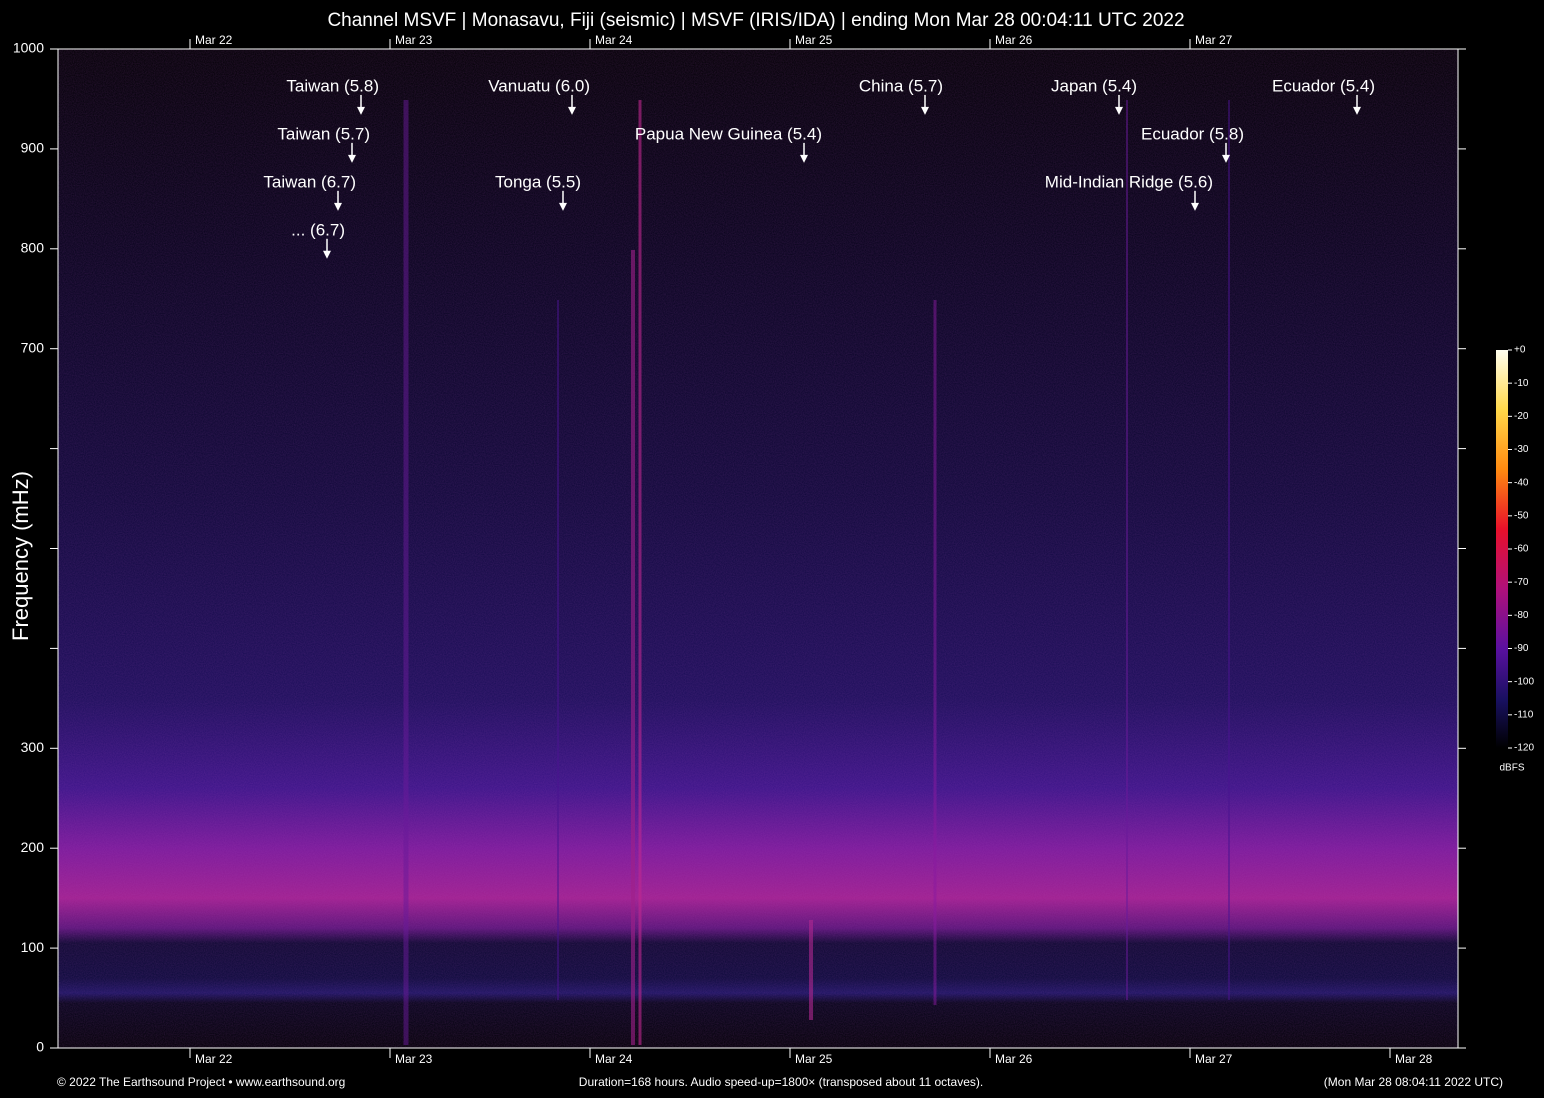 The width and height of the screenshot is (1544, 1098). I want to click on colorbar-tick-label: -120, so click(1524, 748).